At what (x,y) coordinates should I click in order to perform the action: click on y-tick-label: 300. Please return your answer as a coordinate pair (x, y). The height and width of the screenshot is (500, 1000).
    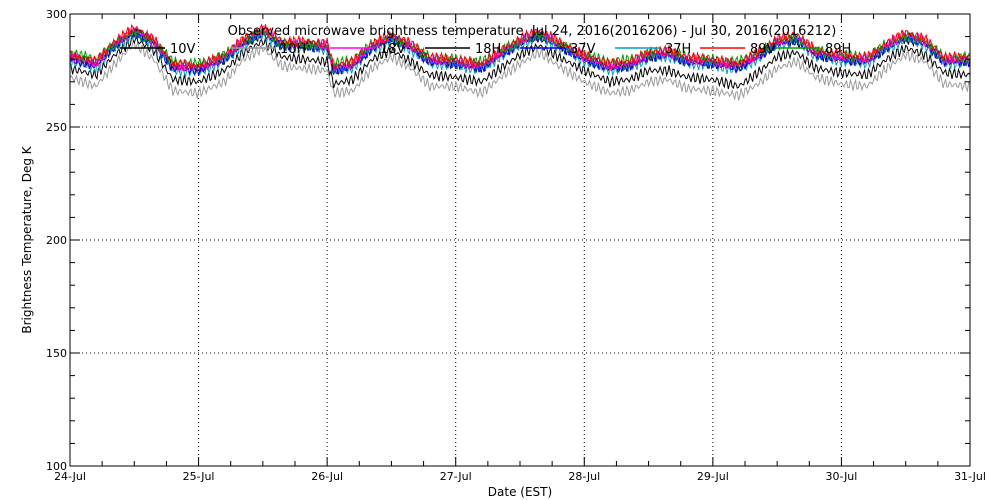
    Looking at the image, I should click on (56, 14).